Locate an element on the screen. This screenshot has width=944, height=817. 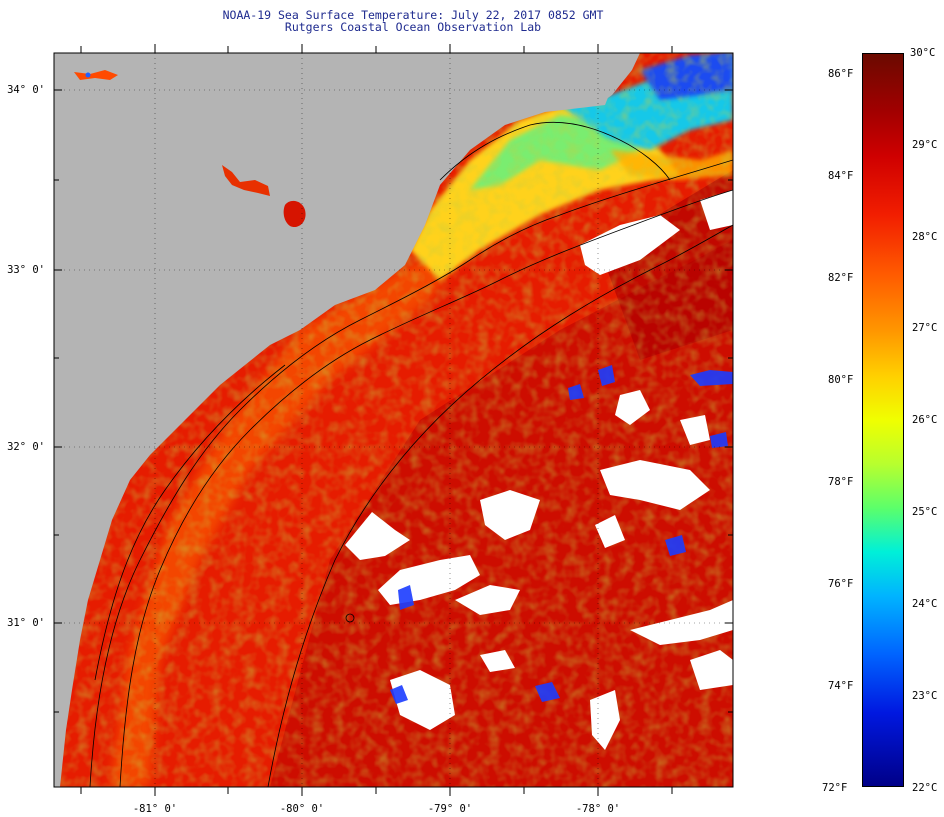
colorbar-f-label: 78°F is located at coordinates (841, 482).